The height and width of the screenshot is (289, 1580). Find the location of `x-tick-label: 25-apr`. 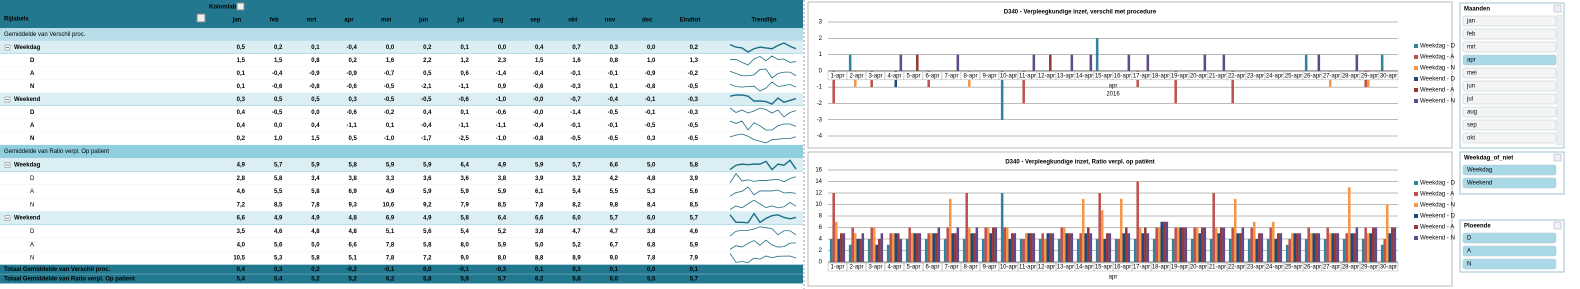

x-tick-label: 25-apr is located at coordinates (1293, 268).